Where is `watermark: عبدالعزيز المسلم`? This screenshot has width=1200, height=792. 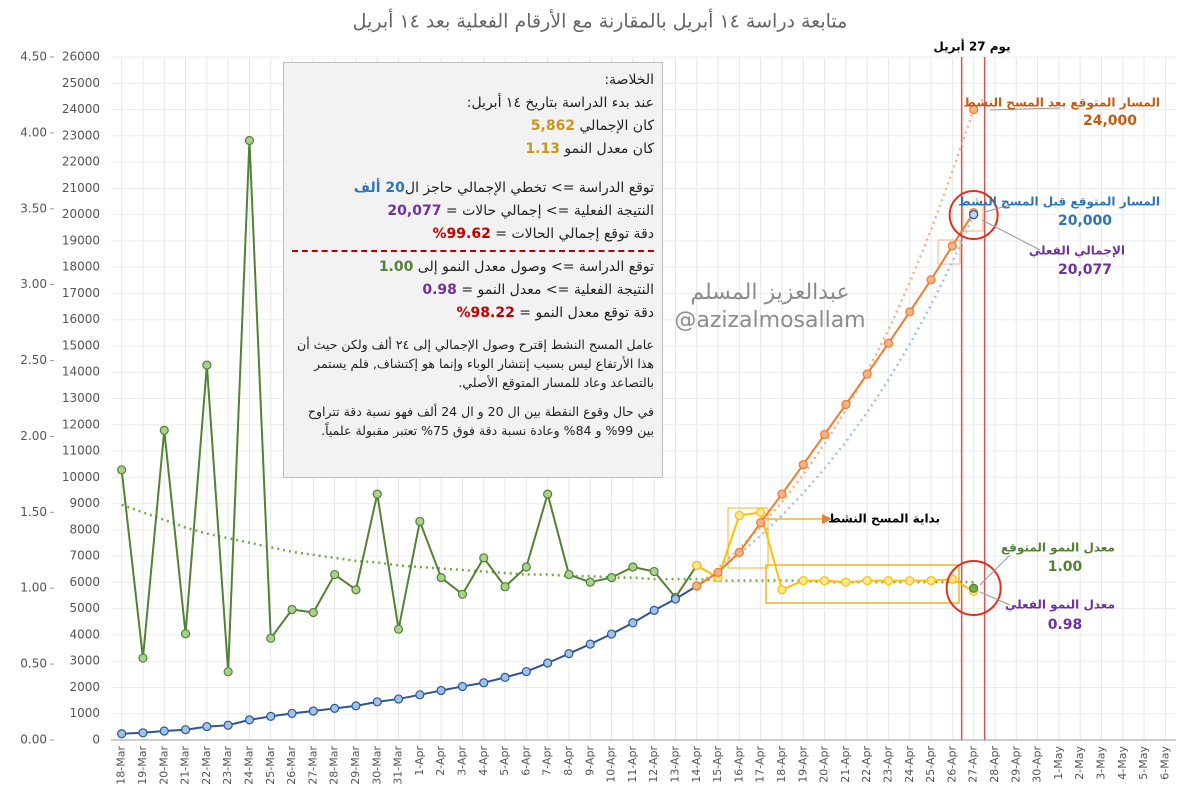
watermark: عبدالعزيز المسلم is located at coordinates (769, 292).